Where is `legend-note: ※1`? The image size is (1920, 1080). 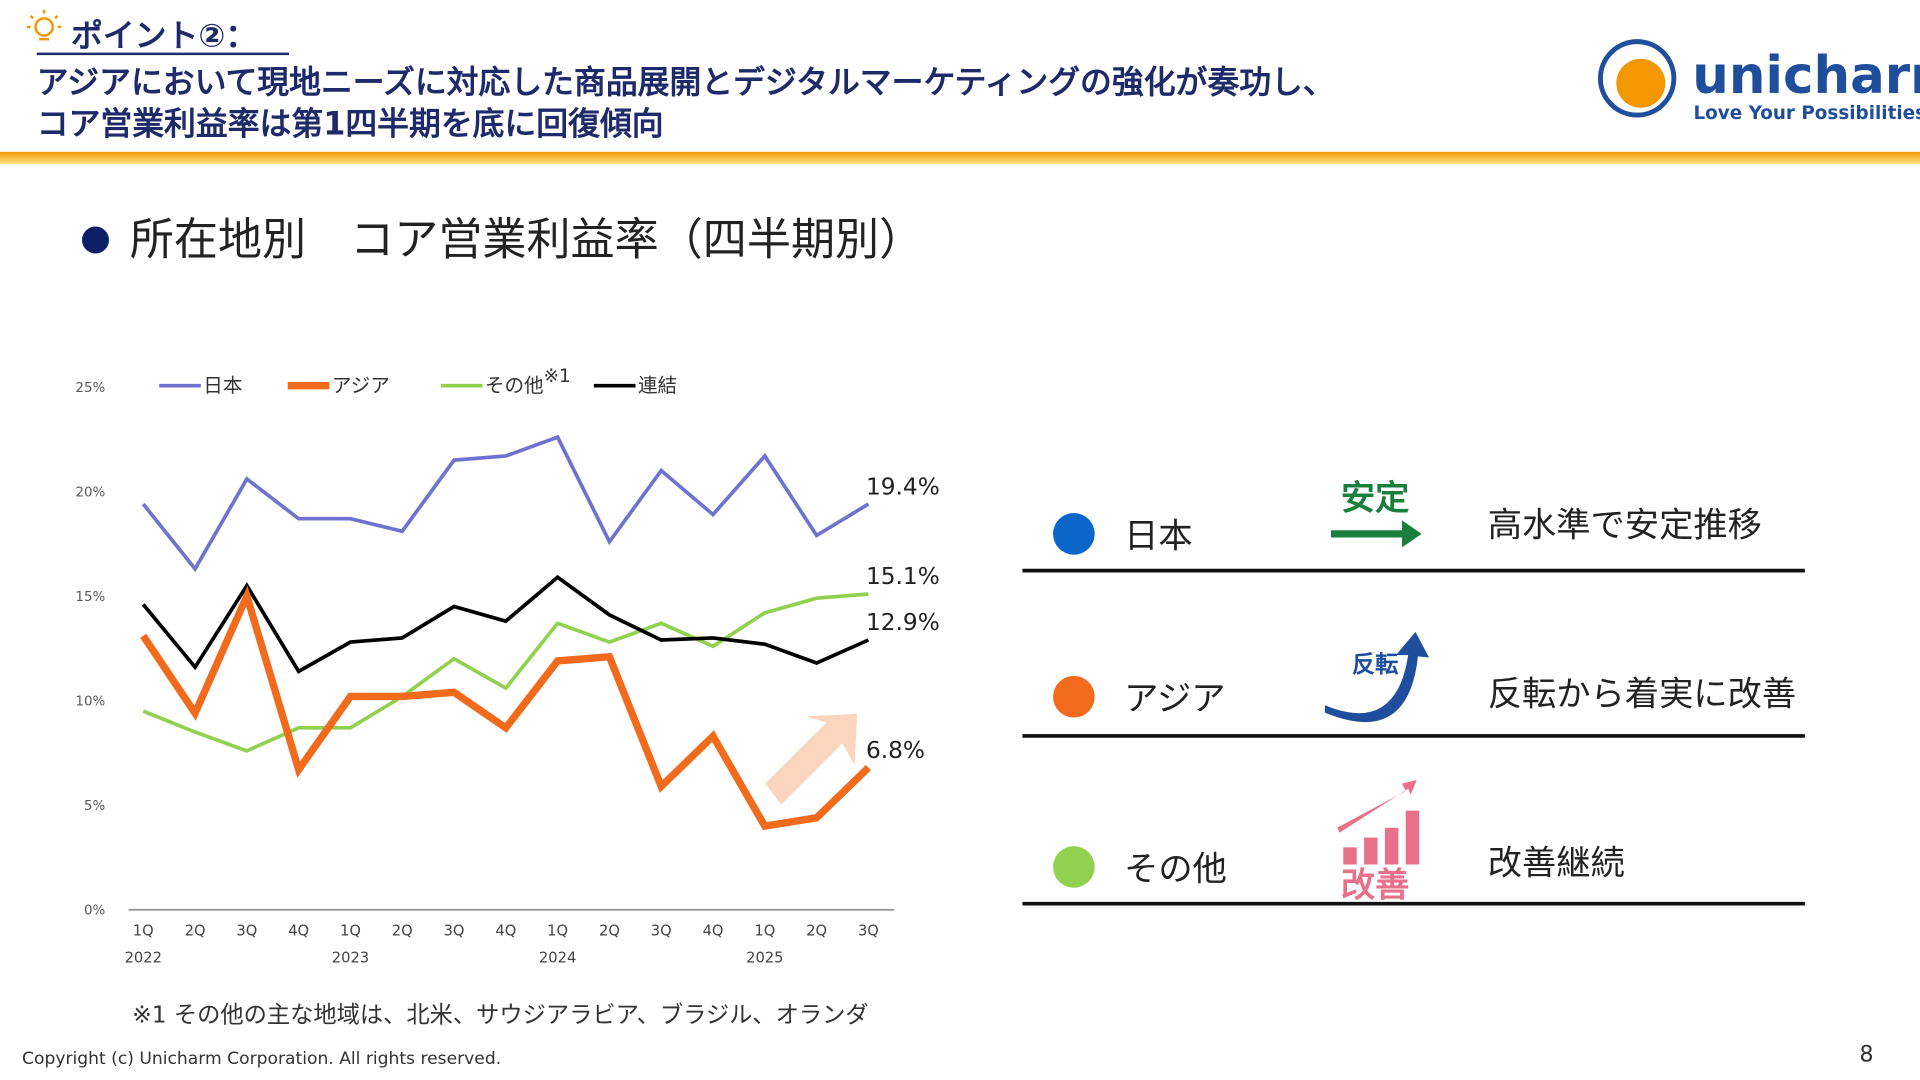 legend-note: ※1 is located at coordinates (557, 376).